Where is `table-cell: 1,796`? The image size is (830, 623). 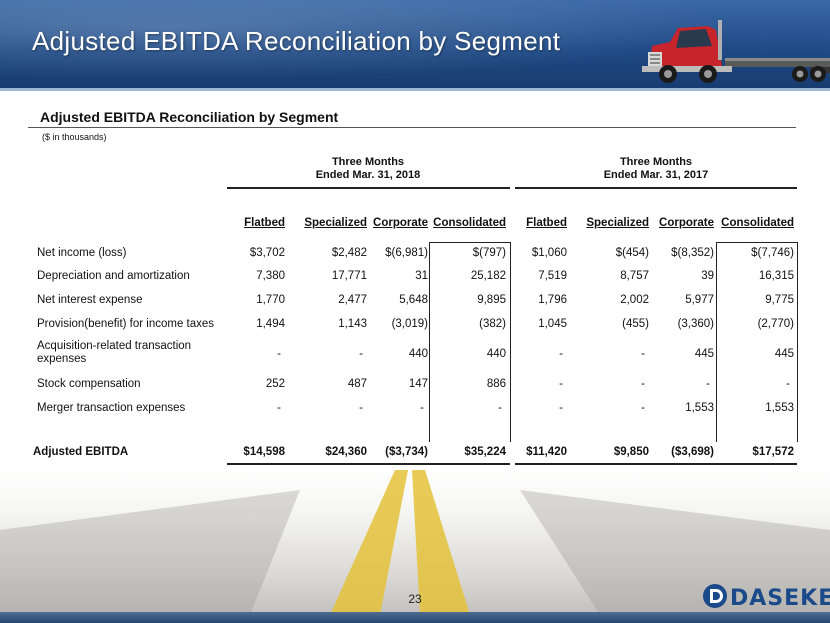 table-cell: 1,796 is located at coordinates (552, 300).